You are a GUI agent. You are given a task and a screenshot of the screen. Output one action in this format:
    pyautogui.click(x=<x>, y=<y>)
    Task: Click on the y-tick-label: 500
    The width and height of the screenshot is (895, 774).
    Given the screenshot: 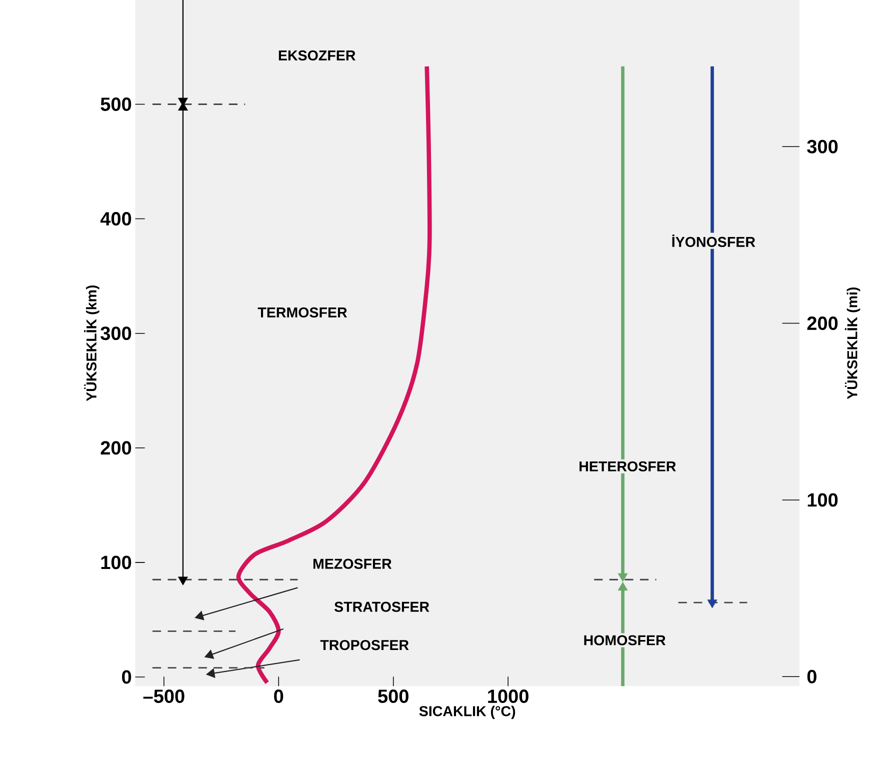 What is the action you would take?
    pyautogui.click(x=116, y=104)
    